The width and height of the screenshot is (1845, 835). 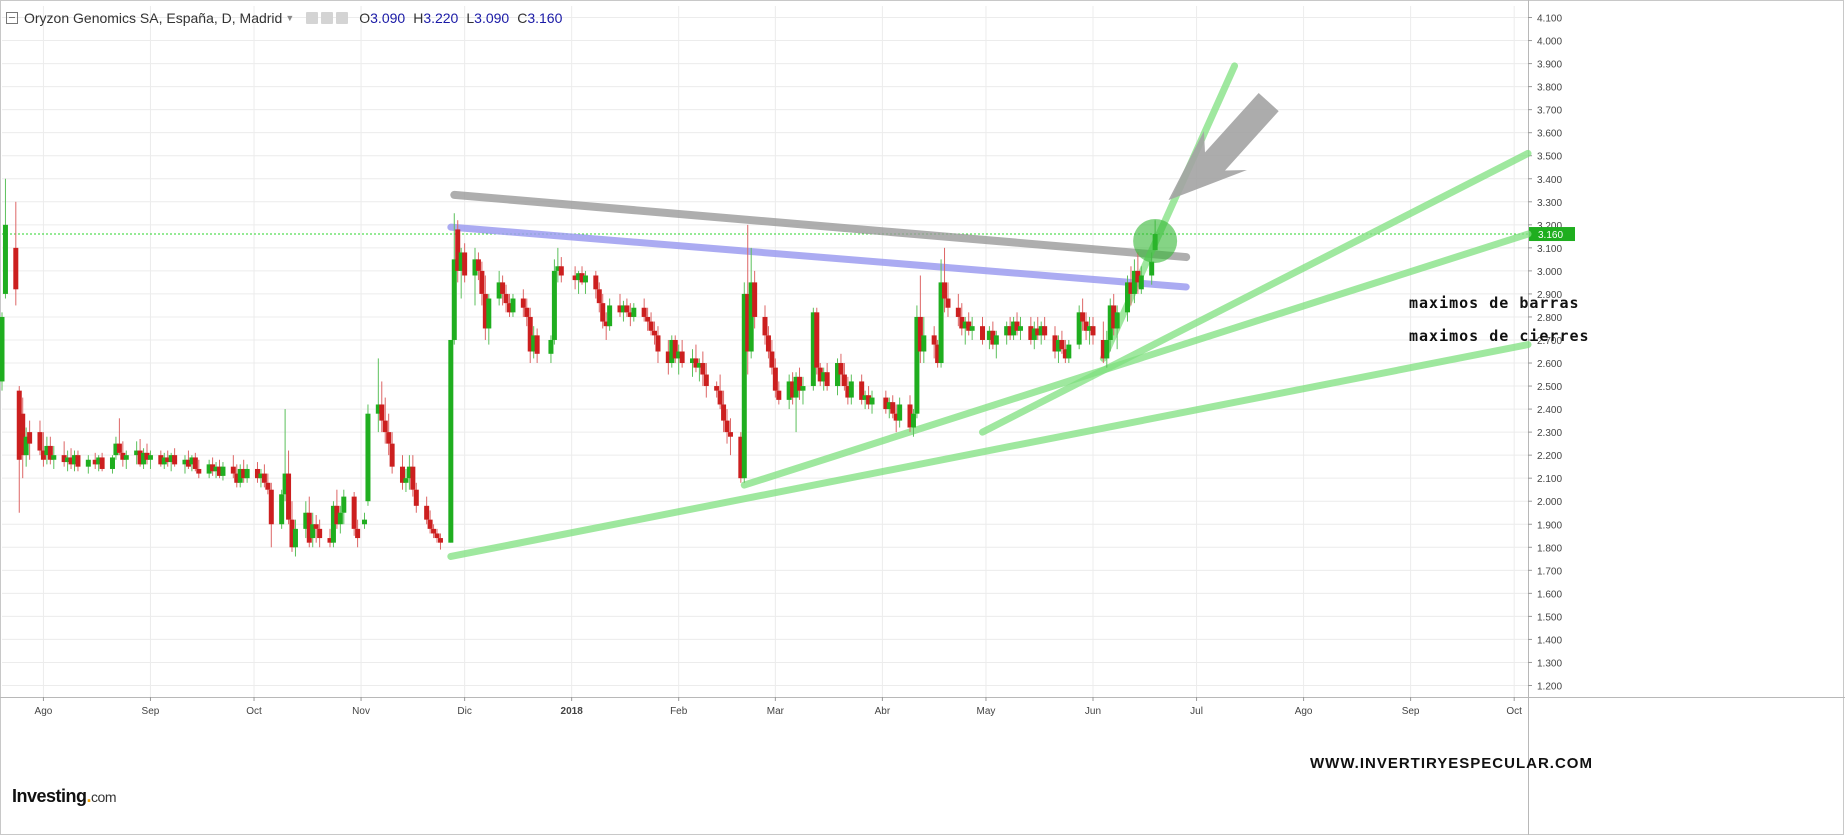 I want to click on y-tick-label: 2.300, so click(x=1549, y=433).